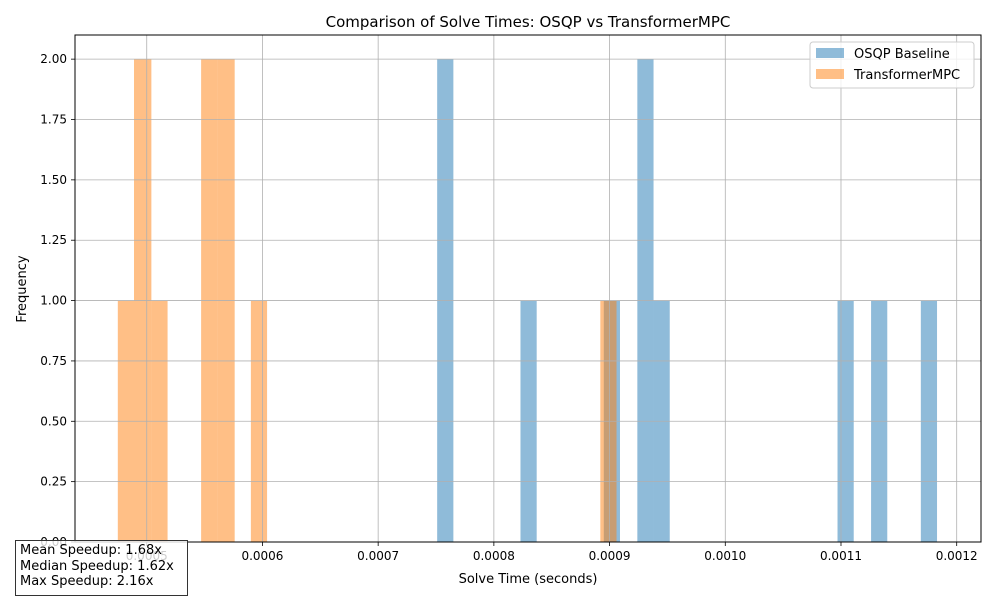  What do you see at coordinates (53, 180) in the screenshot?
I see `y-tick-label: 1.50` at bounding box center [53, 180].